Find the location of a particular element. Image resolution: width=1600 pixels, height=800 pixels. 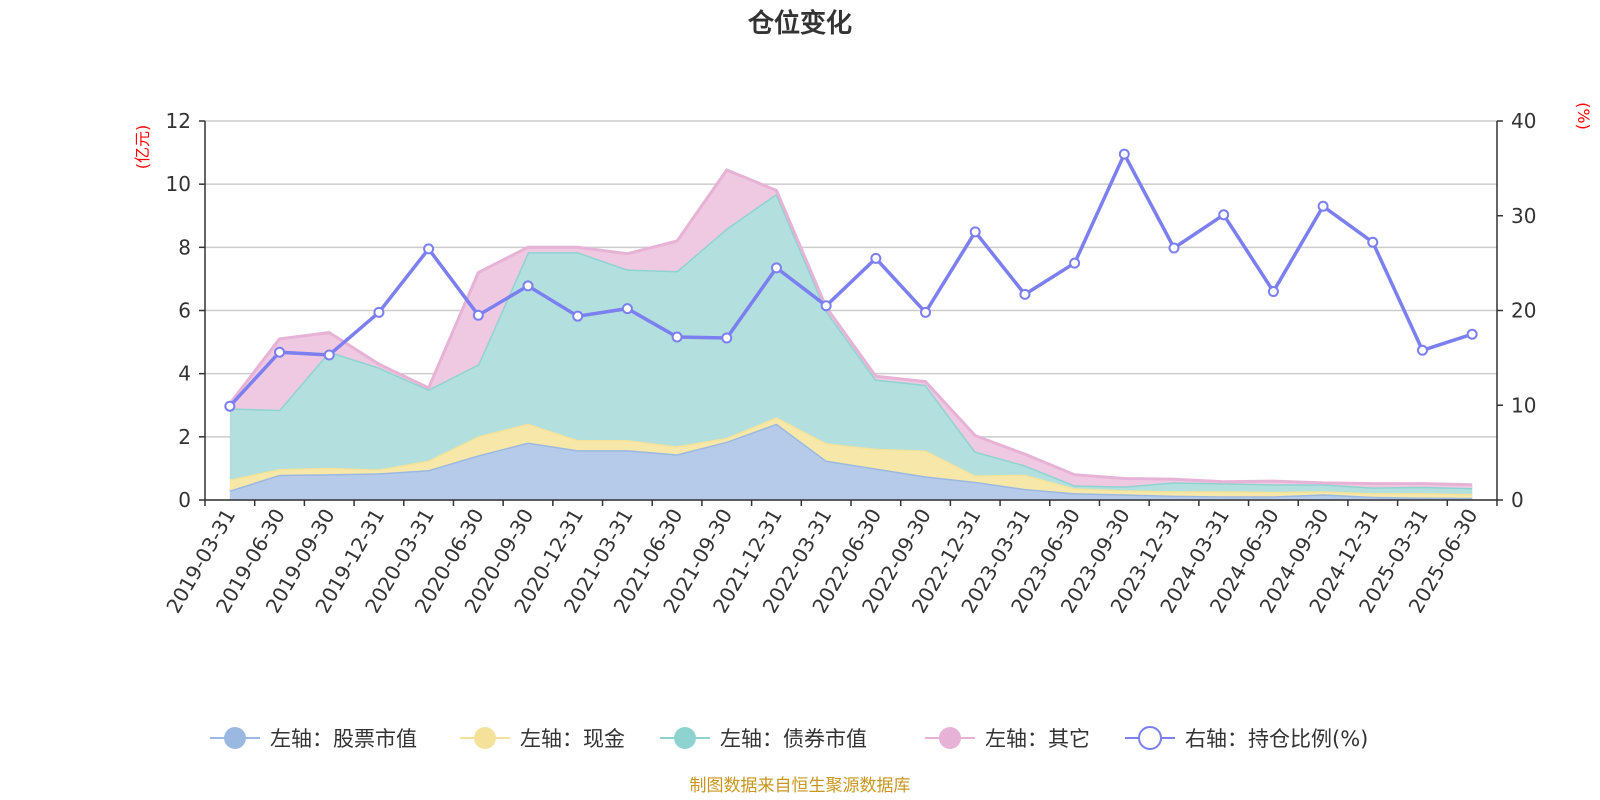

legend-label-1: 左轴：现金 is located at coordinates (572, 739).